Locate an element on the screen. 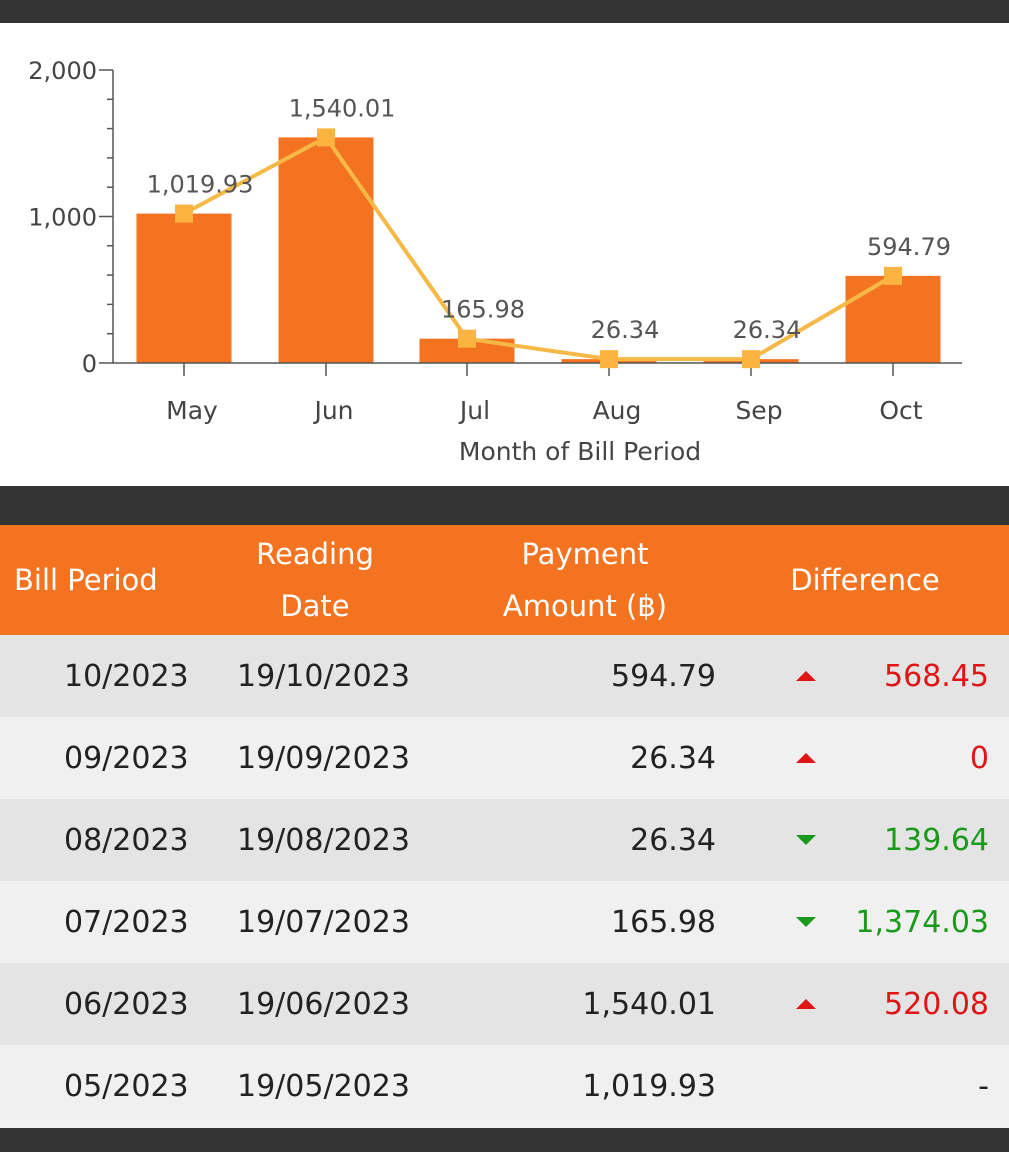  difference-cell: 139.64 is located at coordinates (936, 840).